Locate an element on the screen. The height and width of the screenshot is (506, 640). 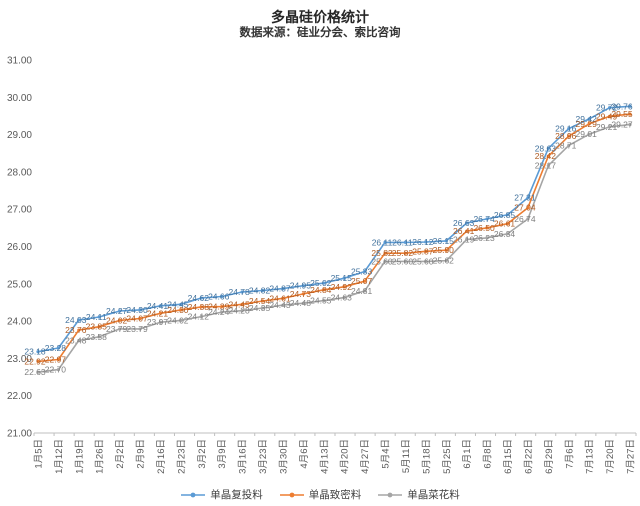
data-label: 25.02 is located at coordinates (321, 283).